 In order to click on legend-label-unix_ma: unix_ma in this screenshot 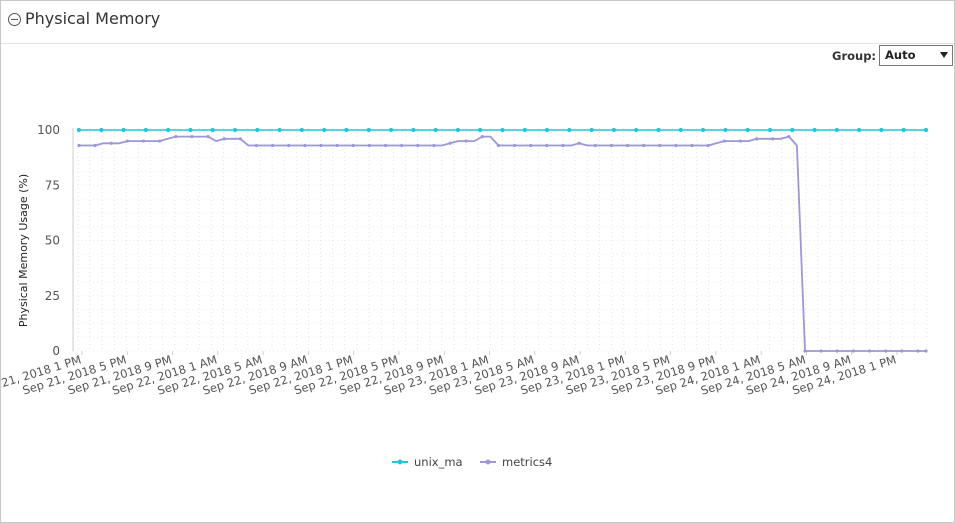, I will do `click(438, 462)`.